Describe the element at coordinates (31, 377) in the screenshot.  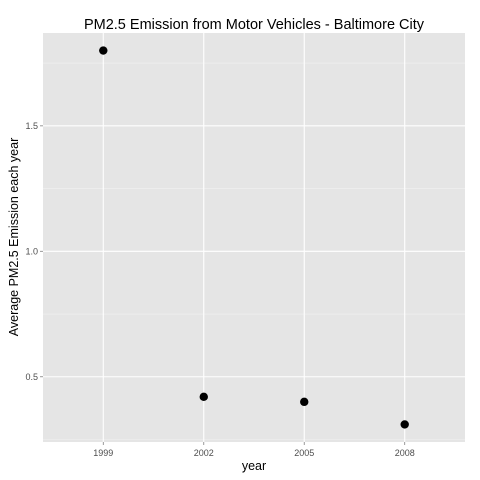
I see `y-tick-label: 0.5` at that location.